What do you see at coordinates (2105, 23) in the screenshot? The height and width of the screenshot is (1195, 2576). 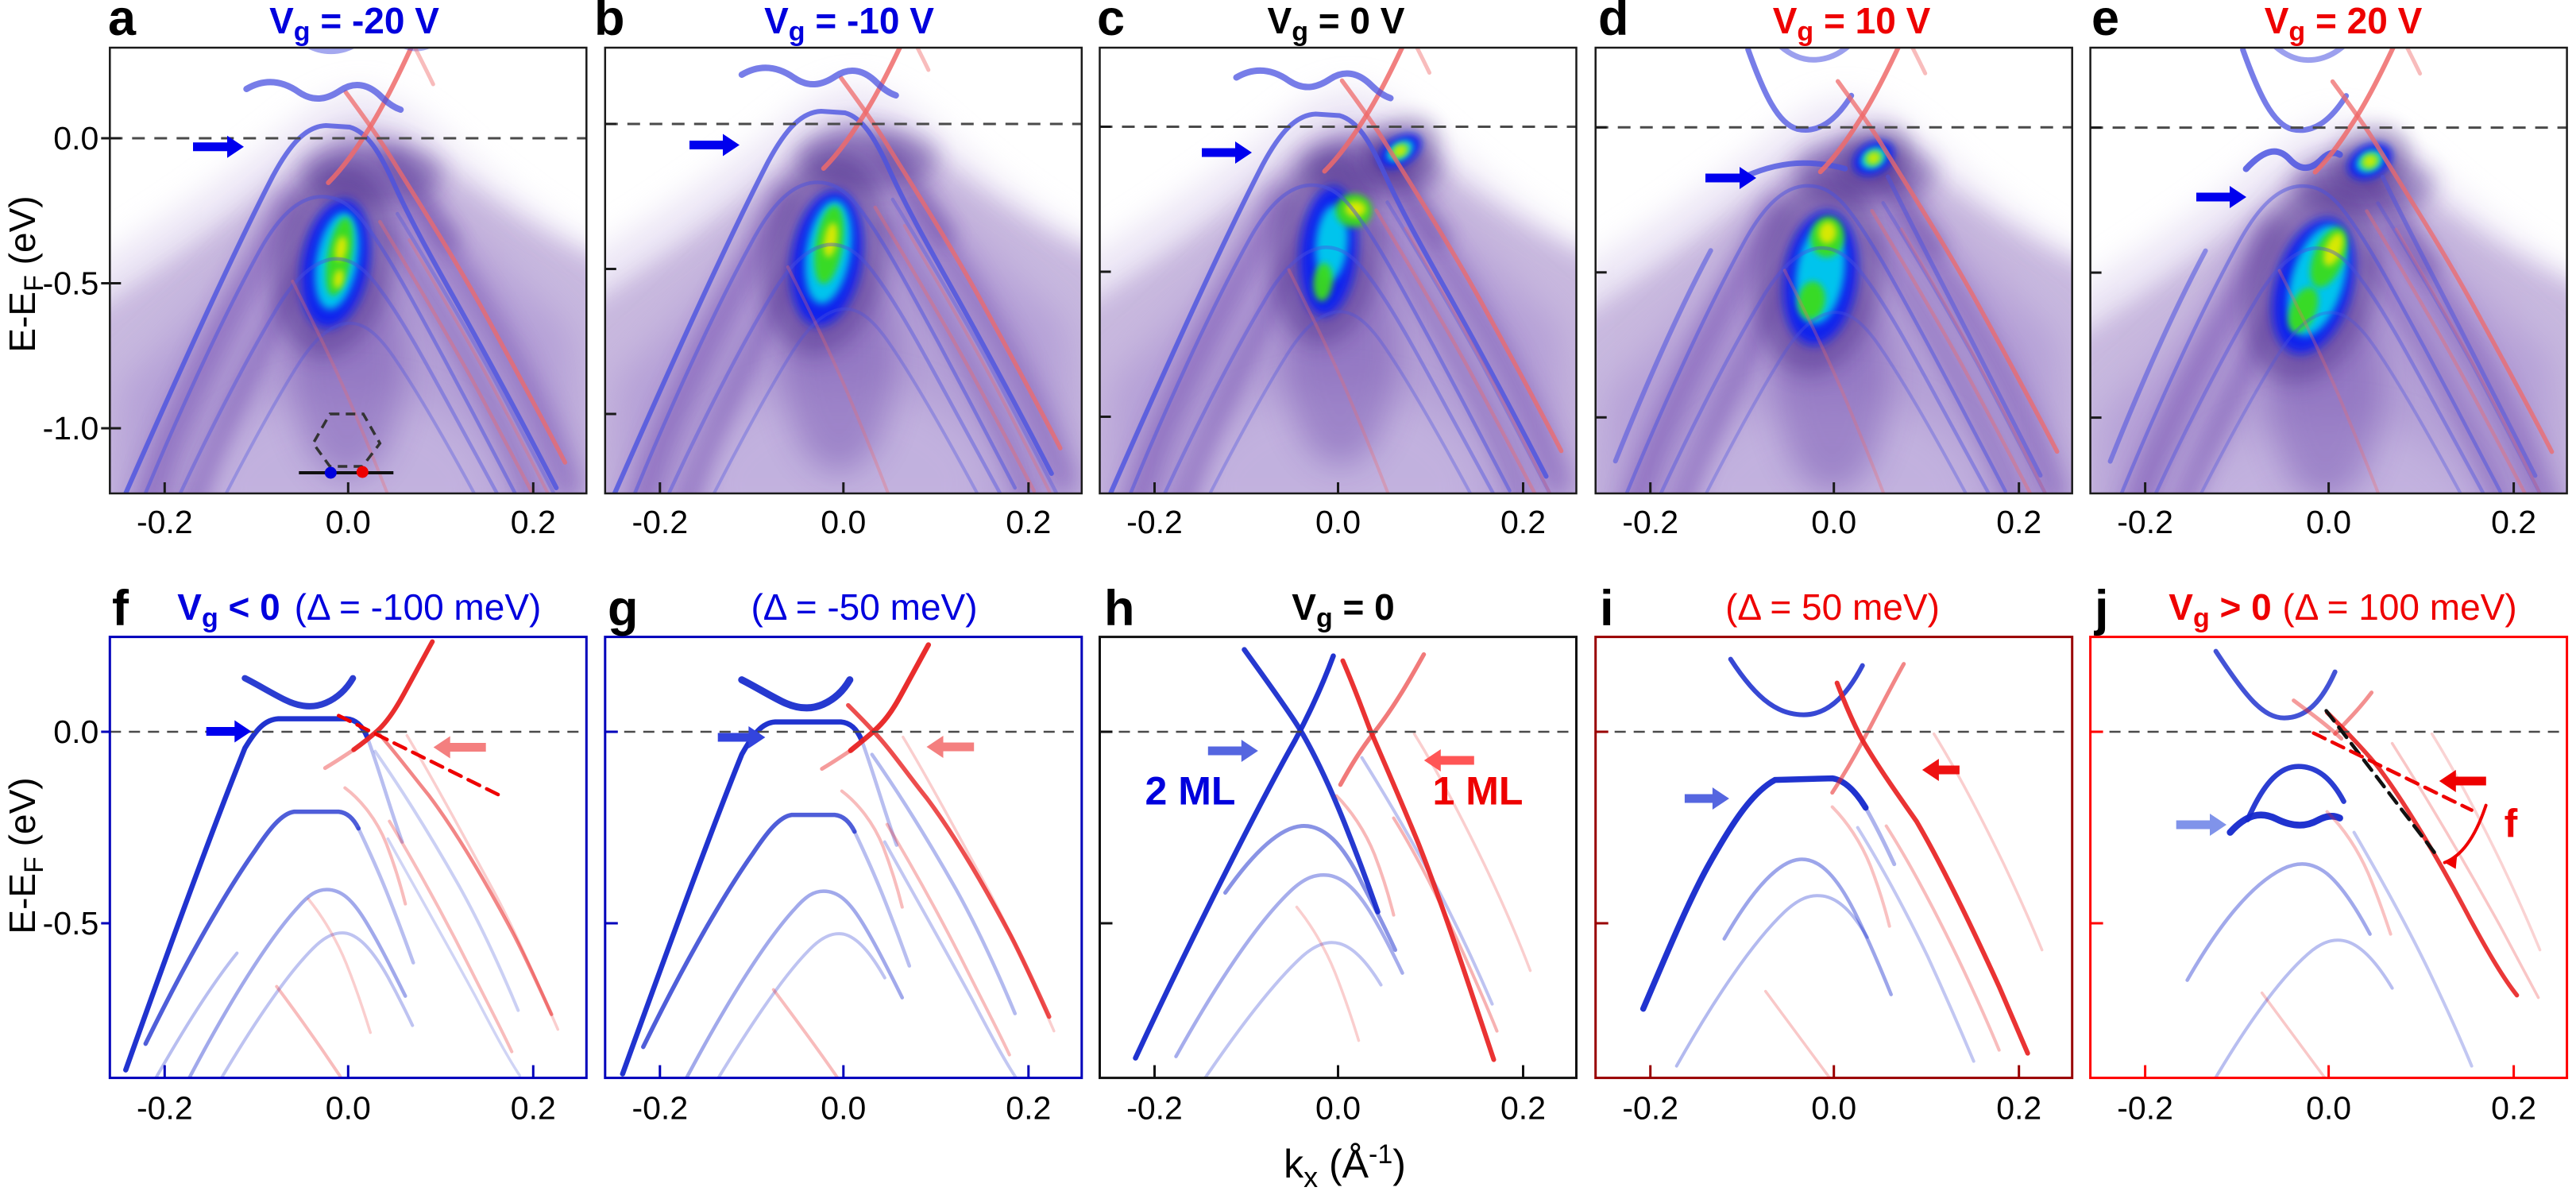 I see `svg-text: e` at bounding box center [2105, 23].